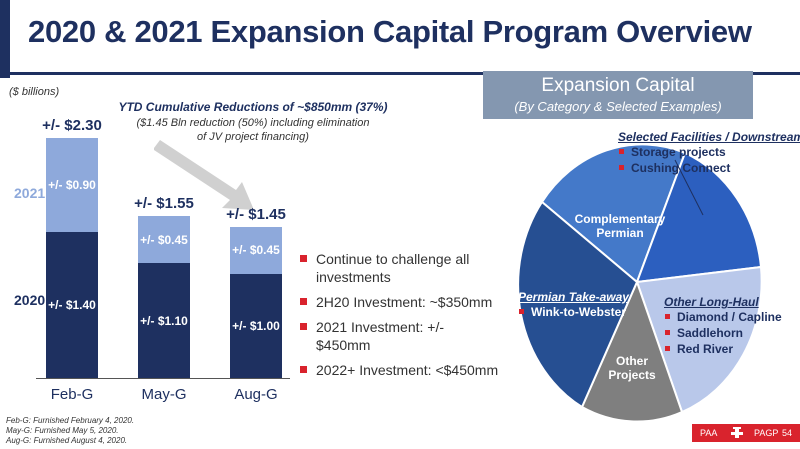 Image resolution: width=800 pixels, height=449 pixels. I want to click on bar-segment-2020-May-G: +/- $1.10, so click(164, 320).